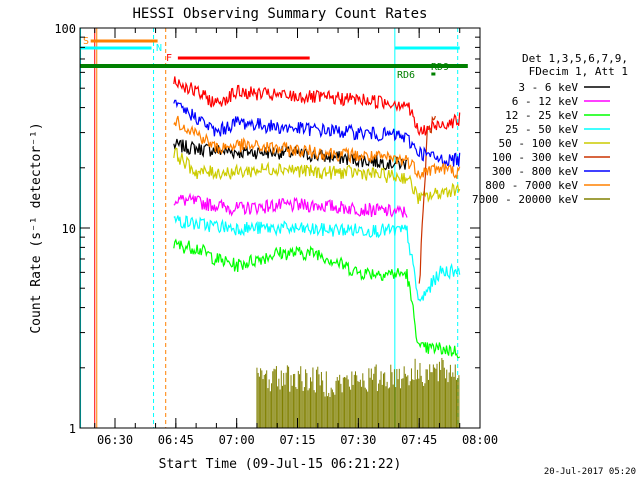 This screenshot has width=640, height=480. What do you see at coordinates (280, 464) in the screenshot?
I see `x-axis-label: Start Time (09-Jul-15 06:21:22)` at bounding box center [280, 464].